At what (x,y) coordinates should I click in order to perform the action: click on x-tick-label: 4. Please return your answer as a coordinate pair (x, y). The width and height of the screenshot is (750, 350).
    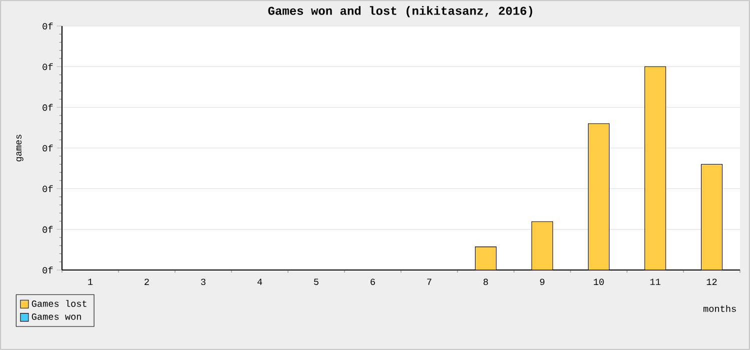
    Looking at the image, I should click on (259, 281).